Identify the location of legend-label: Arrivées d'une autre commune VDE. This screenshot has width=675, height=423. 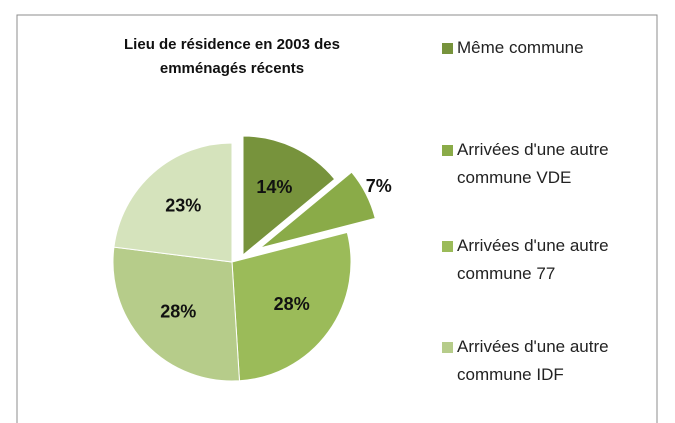
(533, 163).